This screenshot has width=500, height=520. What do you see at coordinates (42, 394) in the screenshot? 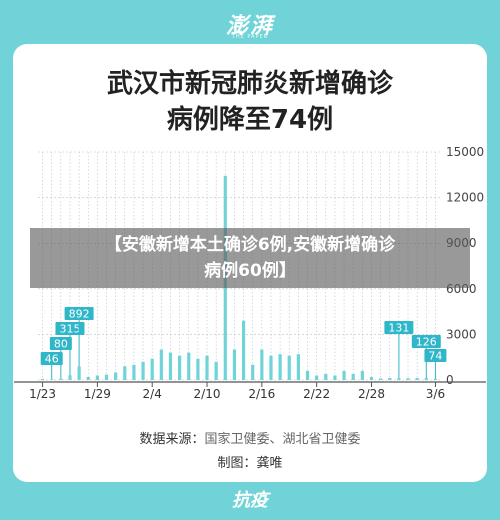
I see `x-tick-label: 1/23` at bounding box center [42, 394].